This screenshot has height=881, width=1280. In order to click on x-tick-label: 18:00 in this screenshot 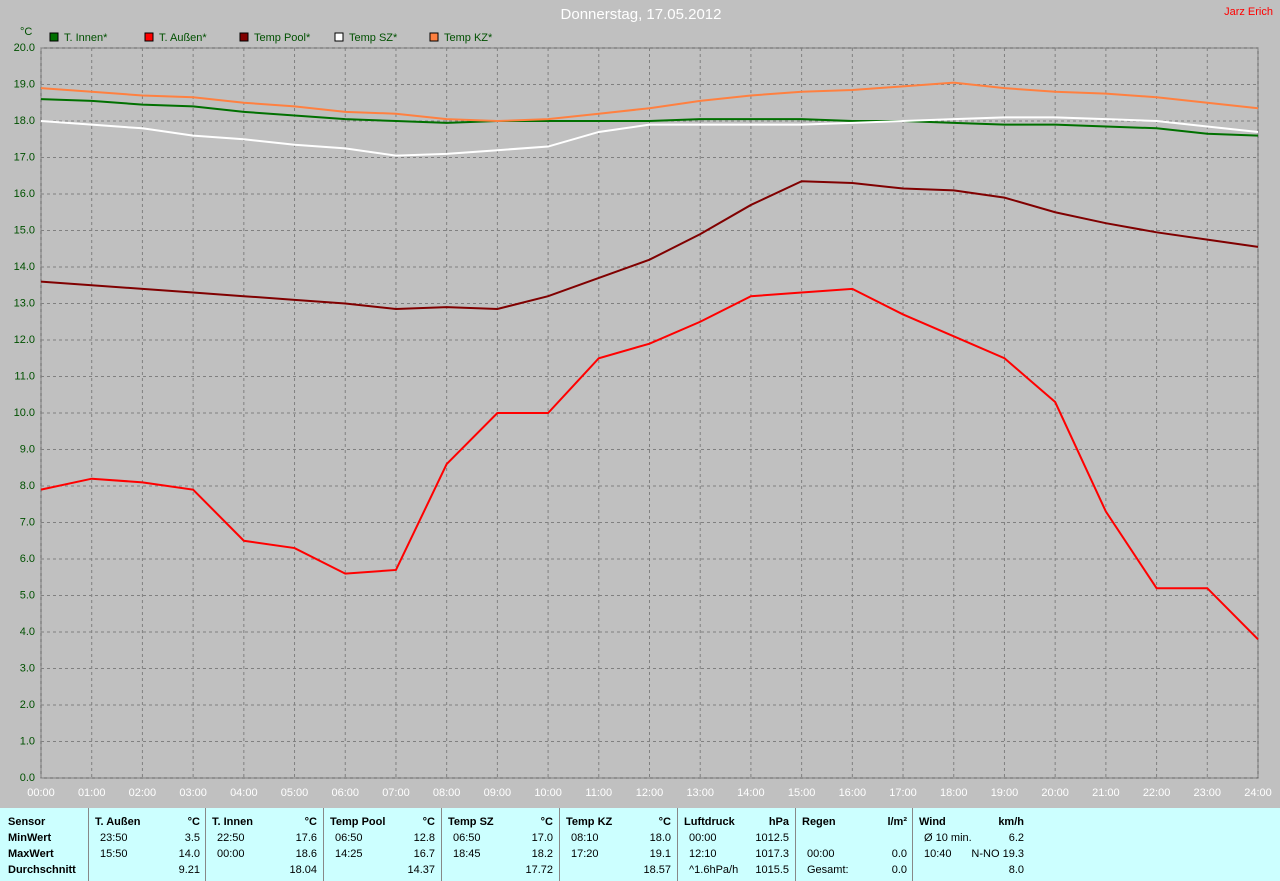, I will do `click(954, 793)`.